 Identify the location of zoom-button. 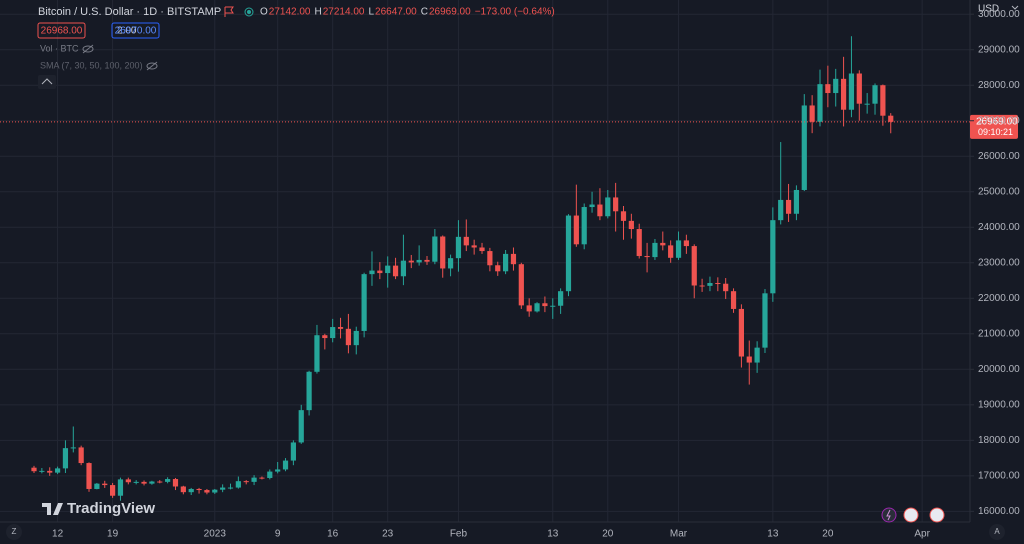
(14, 532).